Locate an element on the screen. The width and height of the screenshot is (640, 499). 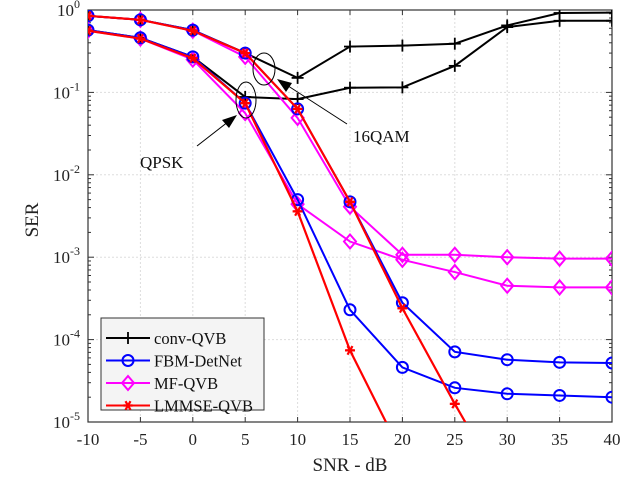
legend: conv-QVB FBM-DetNet MF-QVB LMMSE-QVB is located at coordinates (182, 366).